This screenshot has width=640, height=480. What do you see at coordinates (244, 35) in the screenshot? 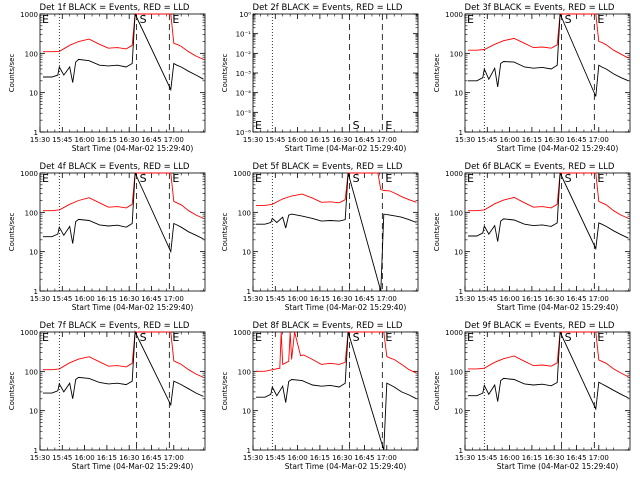
I see `y-tick-label: 10⁻¹` at bounding box center [244, 35].